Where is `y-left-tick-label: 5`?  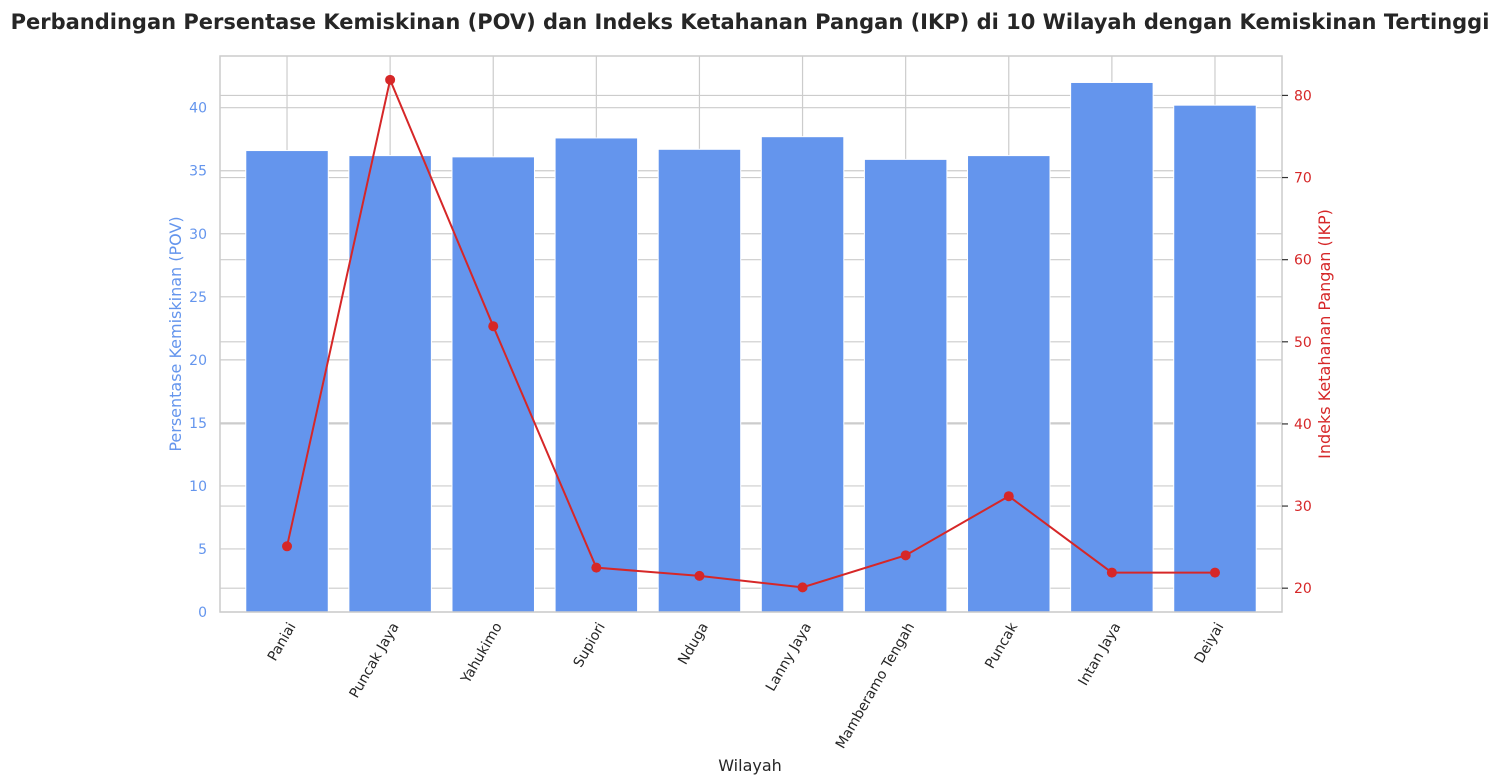
y-left-tick-label: 5 is located at coordinates (202, 550).